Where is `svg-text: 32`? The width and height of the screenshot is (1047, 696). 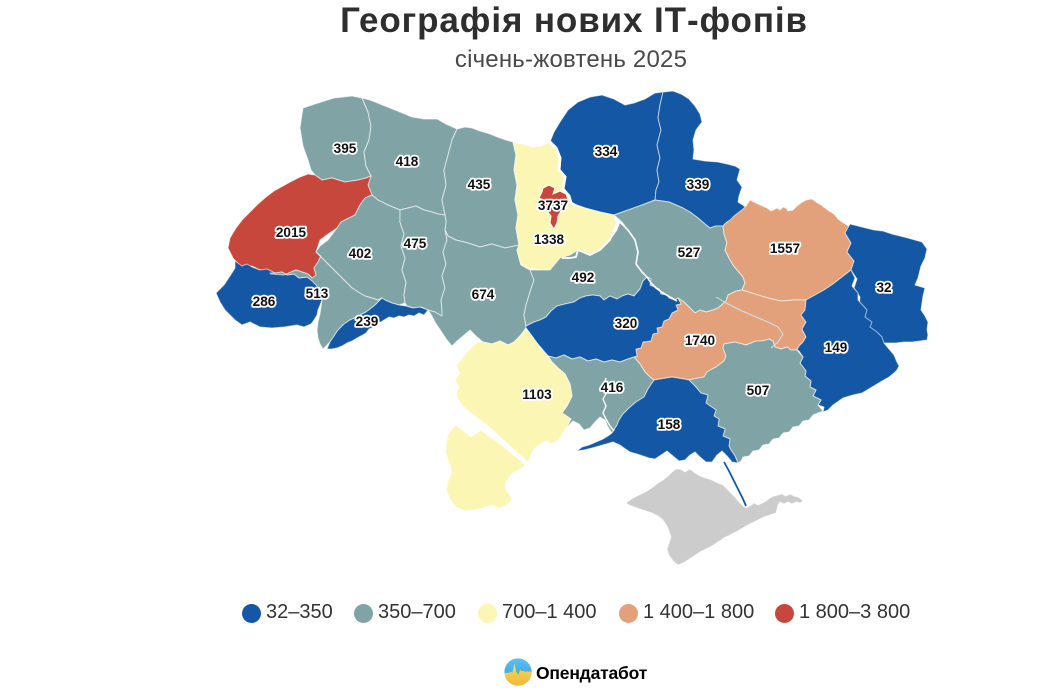
svg-text: 32 is located at coordinates (884, 287).